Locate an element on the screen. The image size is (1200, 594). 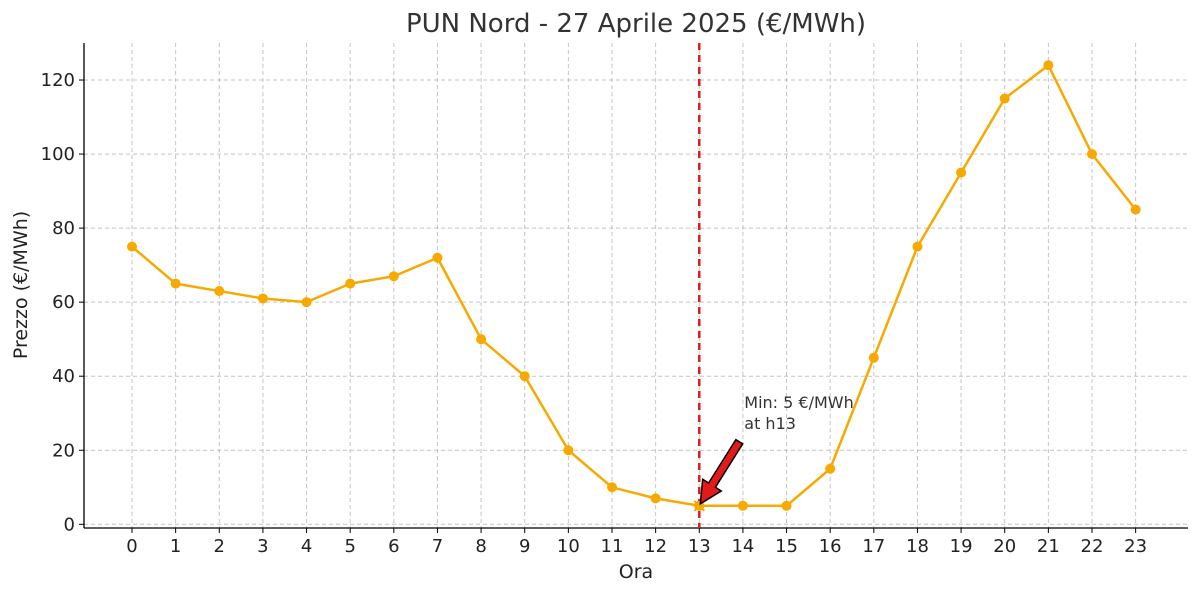
x-tick-label: 12 is located at coordinates (655, 546).